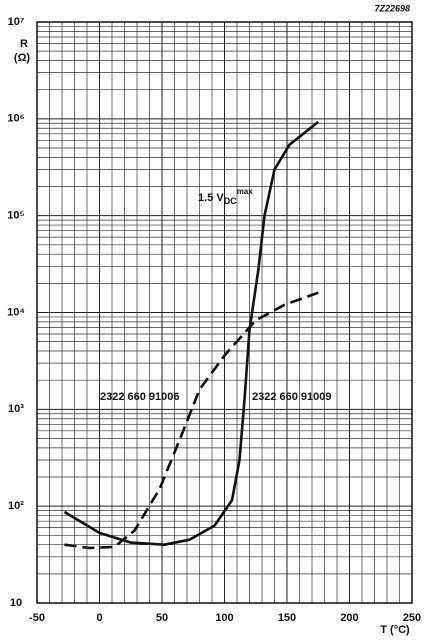 This screenshot has height=643, width=435. I want to click on y-tick-label: 10⁴, so click(16, 312).